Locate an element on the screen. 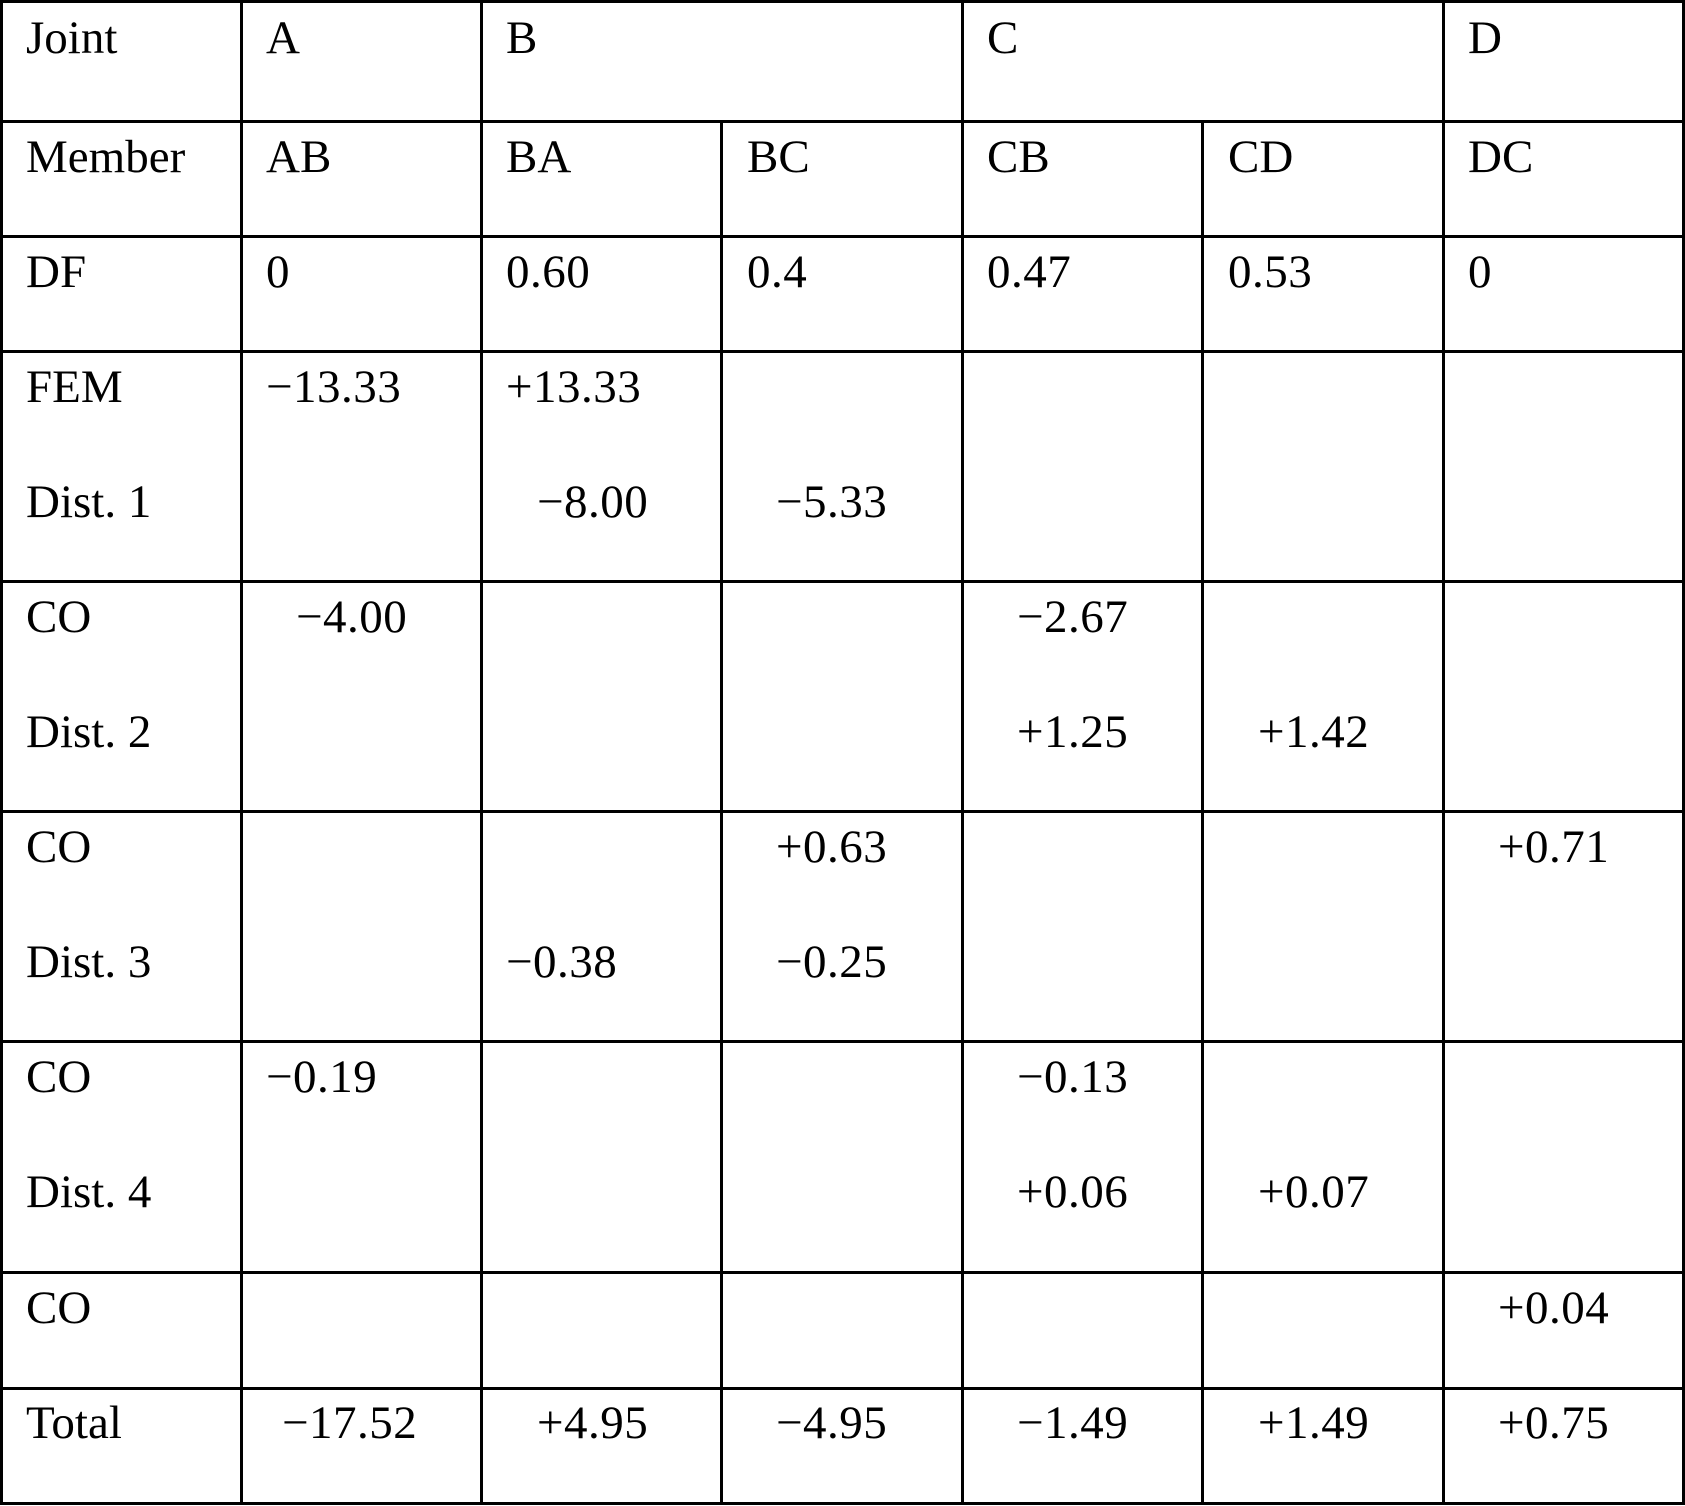 The image size is (1685, 1506). total-dc: +0.75 is located at coordinates (1554, 1423).